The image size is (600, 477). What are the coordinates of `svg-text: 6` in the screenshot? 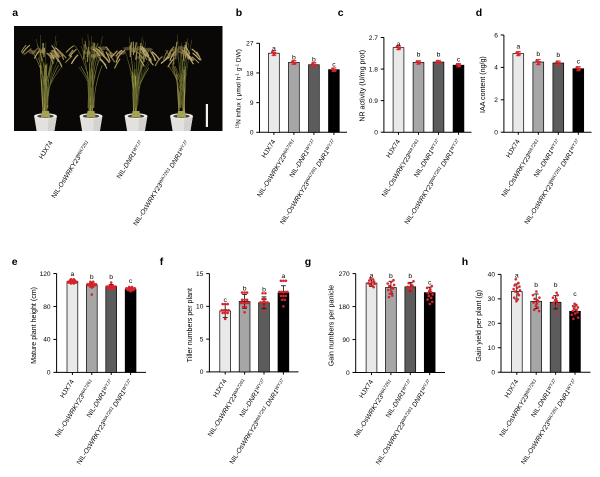 It's located at (496, 35).